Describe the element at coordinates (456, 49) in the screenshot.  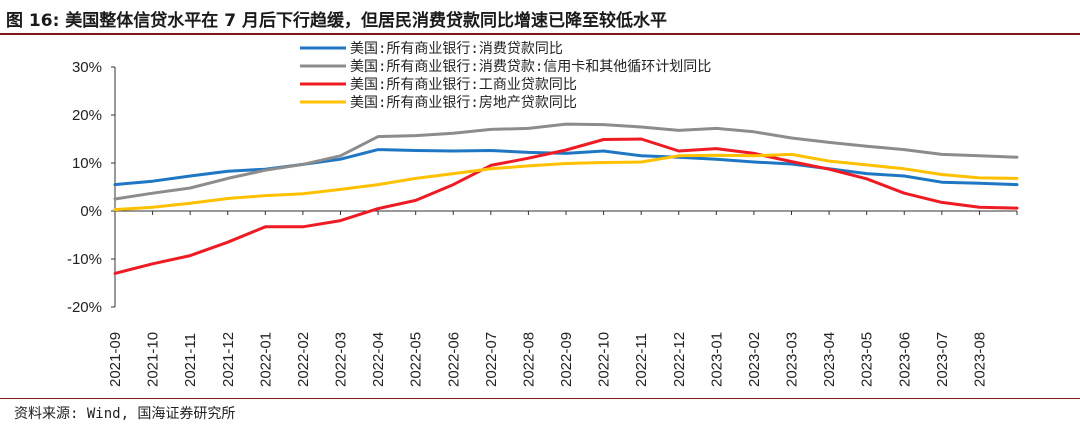
I see `legend-label-1: 美国:所有商业银行:消费贷款同比` at that location.